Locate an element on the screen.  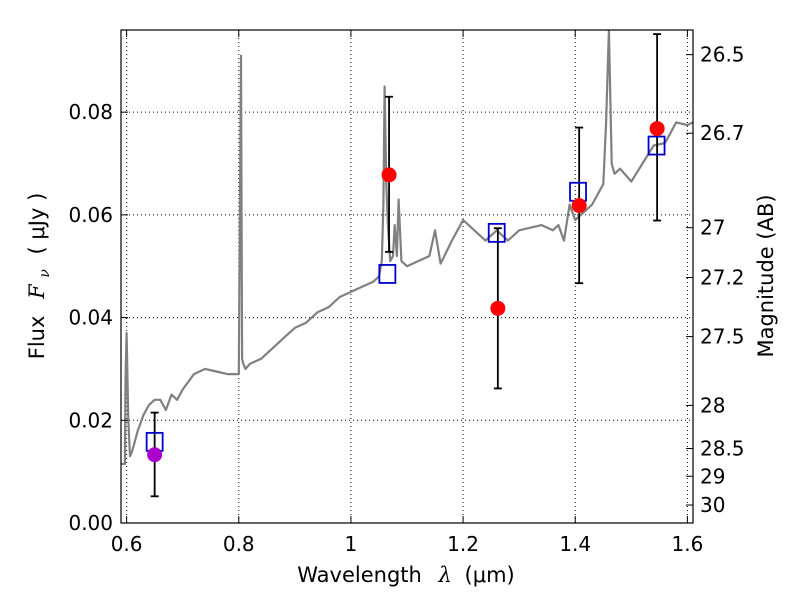
x-axis-title-prefix: Wavelength is located at coordinates (359, 575).